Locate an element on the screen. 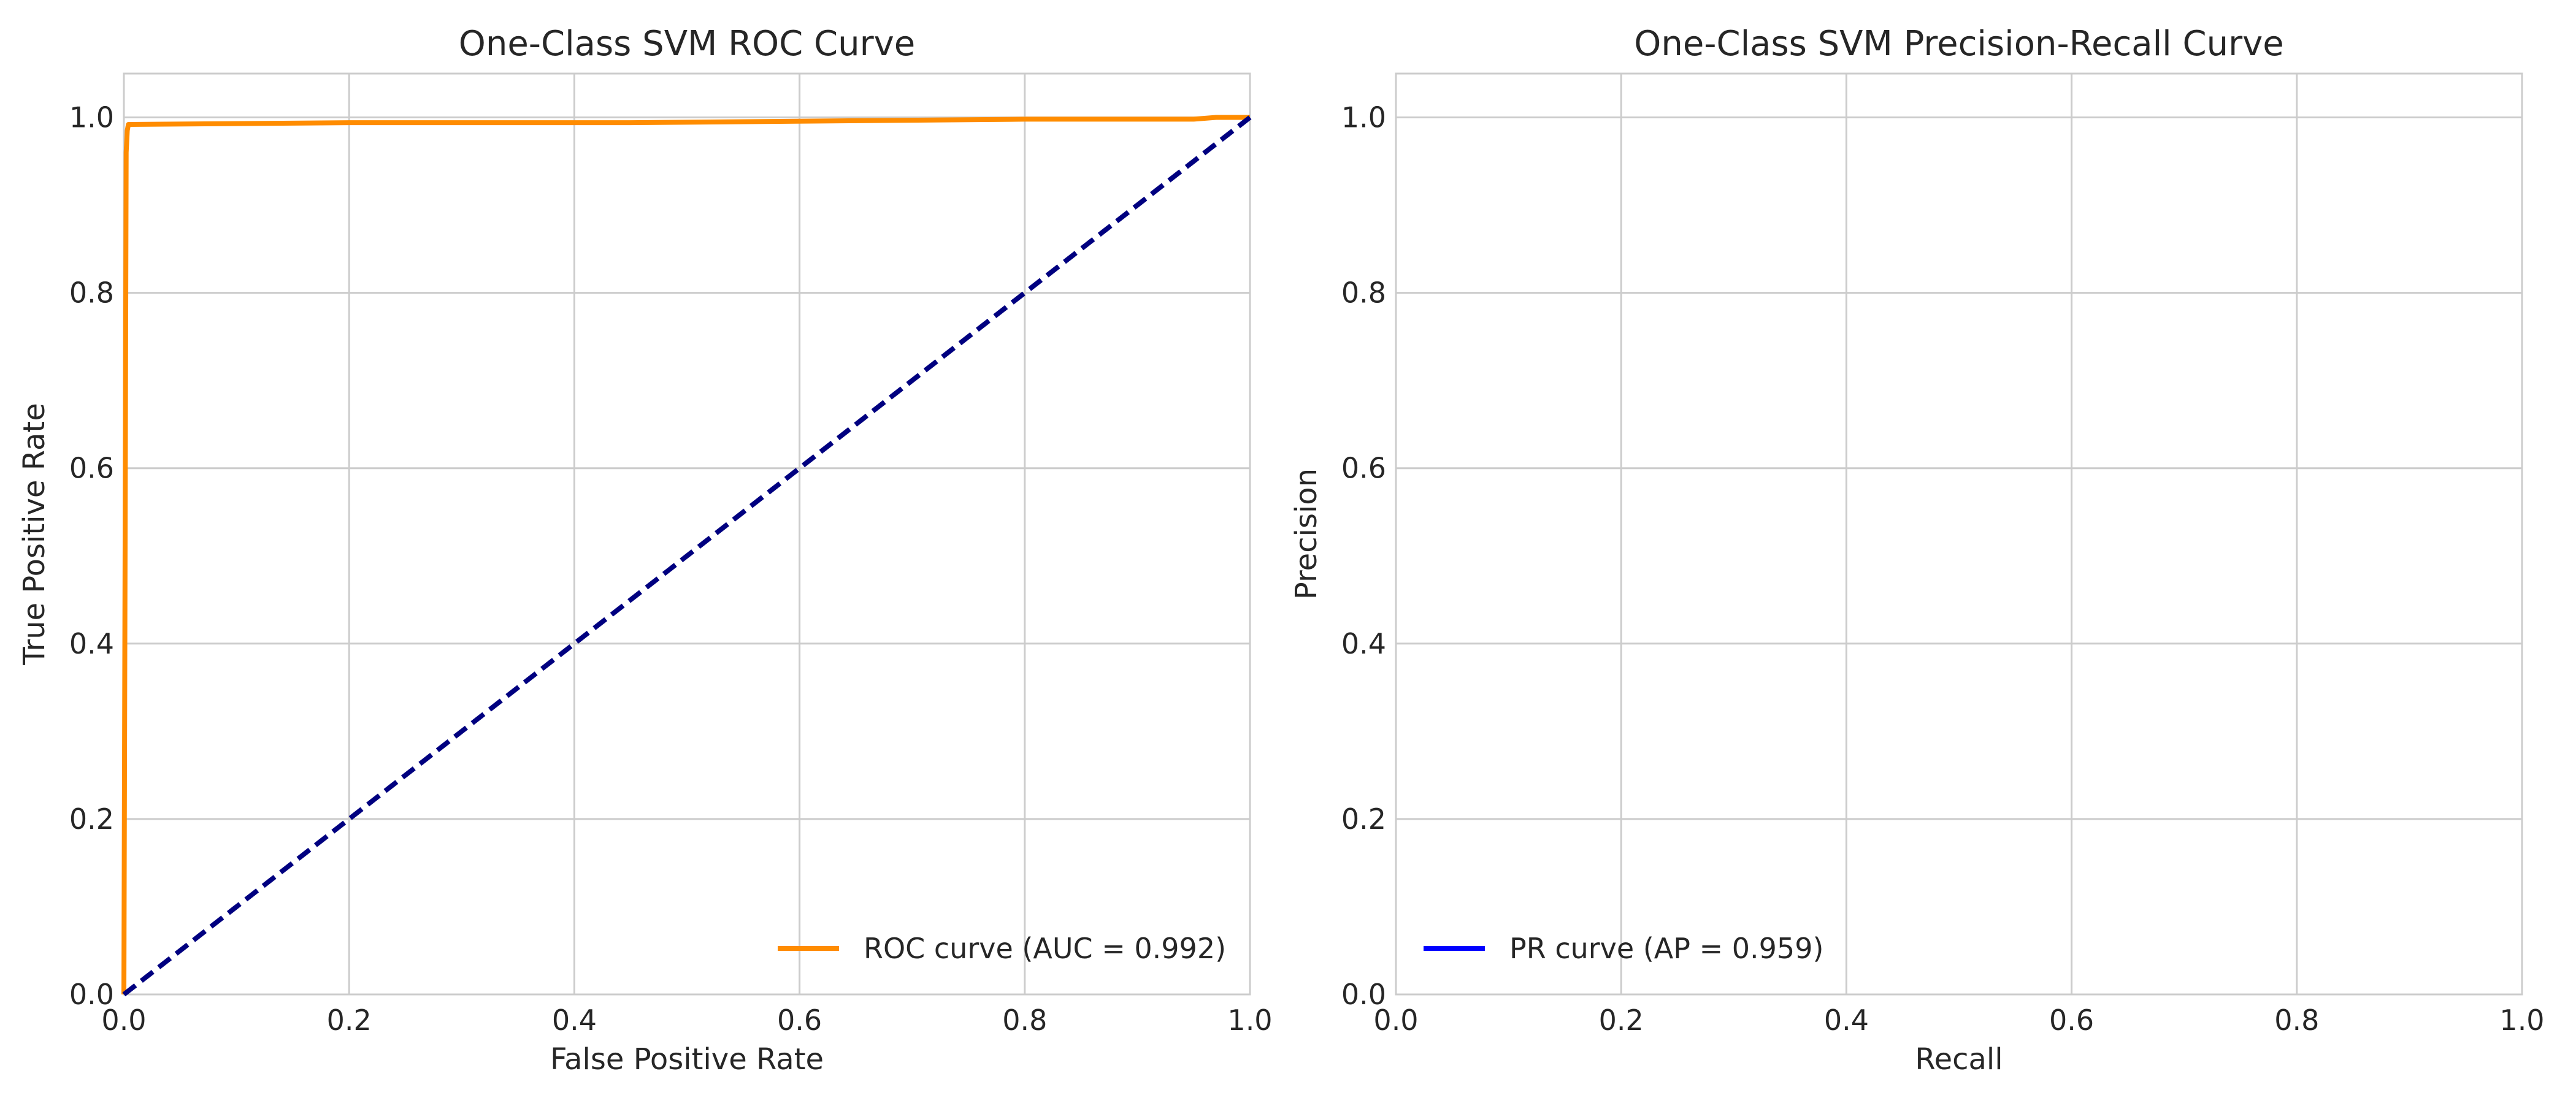 This screenshot has height=1106, width=2576. pr-y-tick-label: 0.4 is located at coordinates (1363, 643).